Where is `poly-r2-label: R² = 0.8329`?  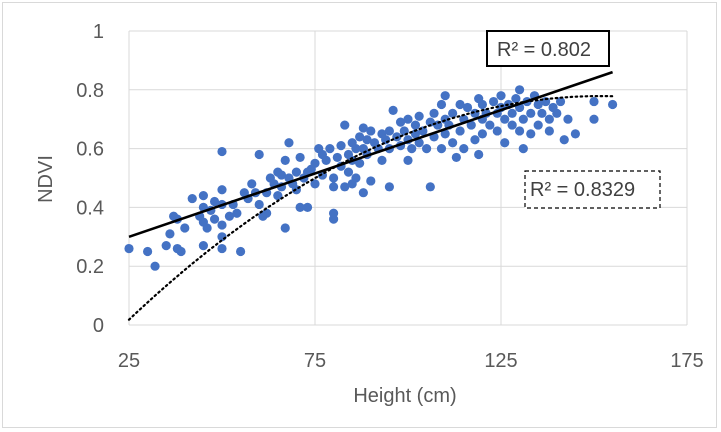 poly-r2-label: R² = 0.8329 is located at coordinates (582, 190).